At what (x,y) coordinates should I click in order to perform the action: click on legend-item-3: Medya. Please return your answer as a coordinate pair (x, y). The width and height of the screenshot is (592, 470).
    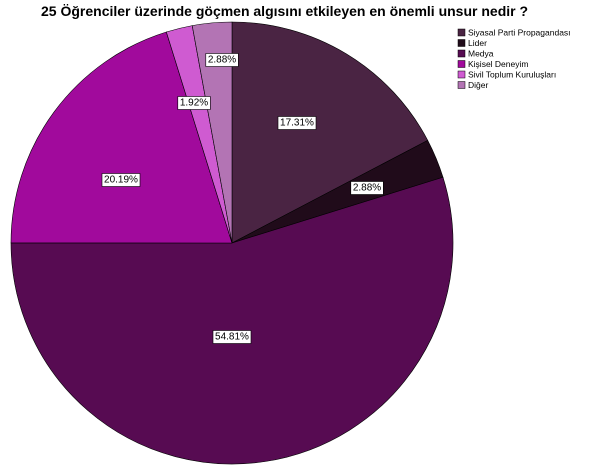
    Looking at the image, I should click on (475, 54).